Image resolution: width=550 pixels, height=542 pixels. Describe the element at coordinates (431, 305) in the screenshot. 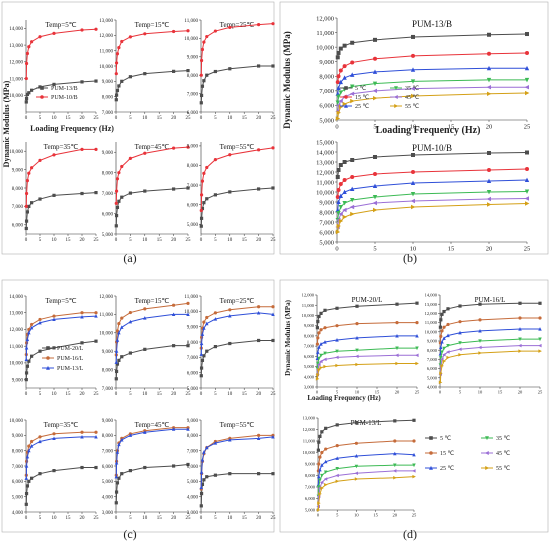

I see `y-tick-label: 13,000` at that location.